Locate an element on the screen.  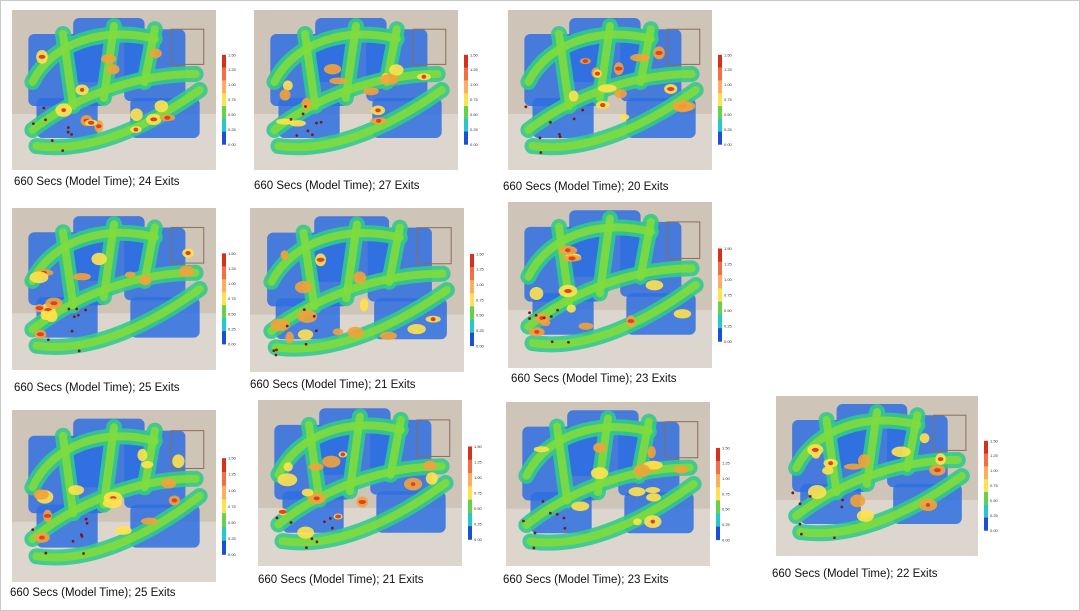
panel-caption: 660 Secs (Model Time); 27 Exits is located at coordinates (337, 186).